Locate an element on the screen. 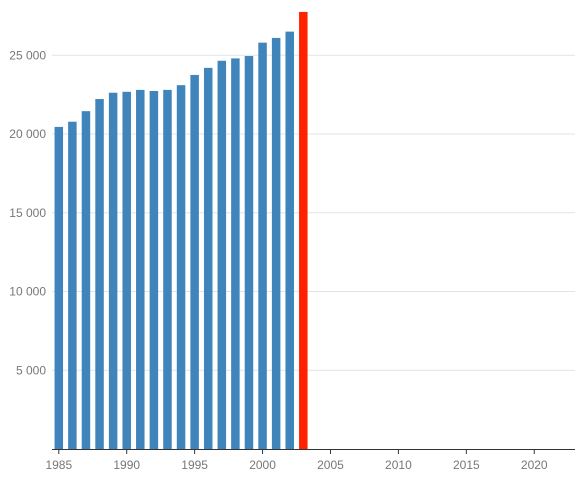  y-tick-label: 5 000 is located at coordinates (31, 370).